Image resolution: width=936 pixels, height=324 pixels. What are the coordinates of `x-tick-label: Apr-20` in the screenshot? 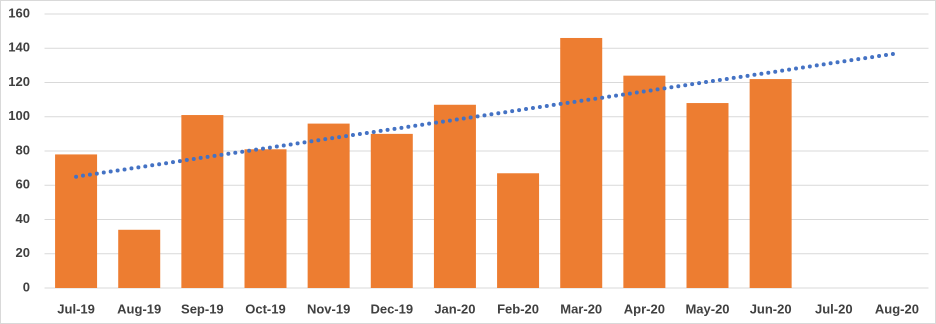 It's located at (644, 308).